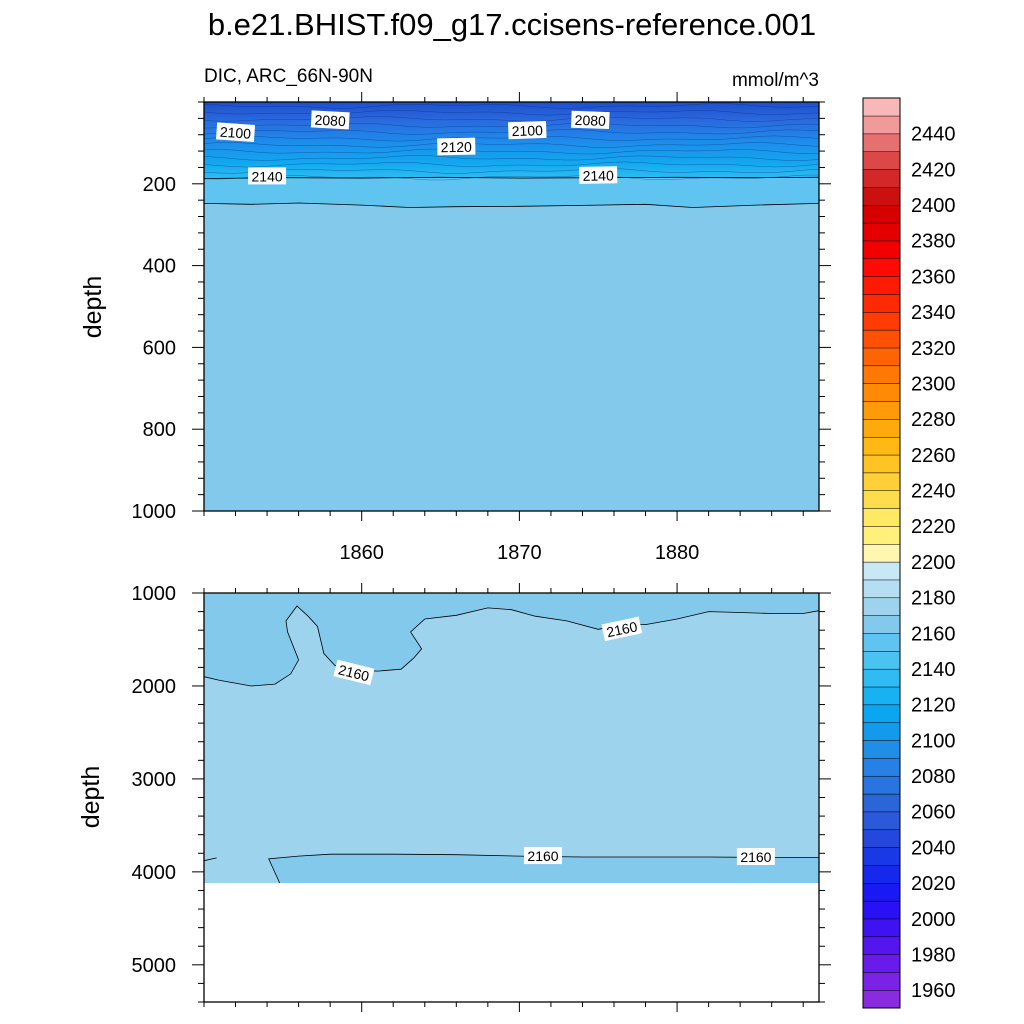 The image size is (1024, 1024). What do you see at coordinates (519, 553) in the screenshot?
I see `upper-x-tick-label: 1870` at bounding box center [519, 553].